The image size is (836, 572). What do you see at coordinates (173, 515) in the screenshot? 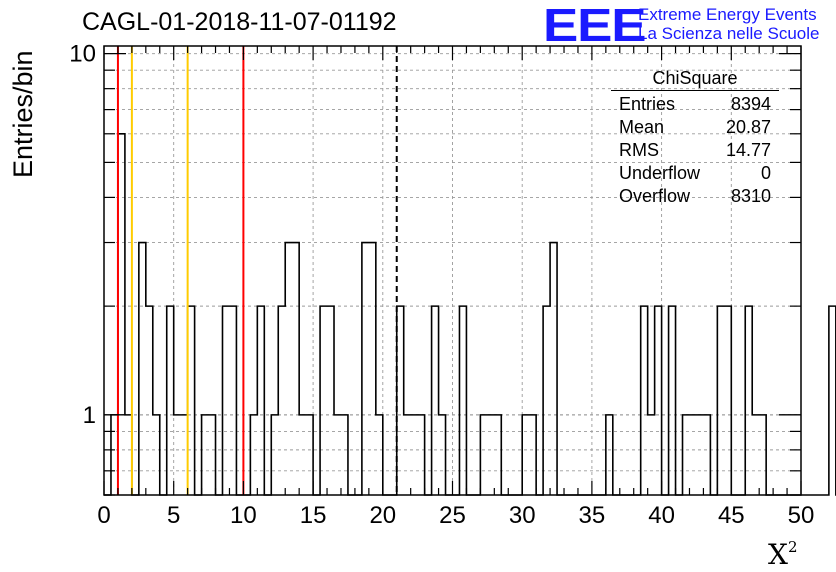
I see `x-tick-label: 5` at bounding box center [173, 515].